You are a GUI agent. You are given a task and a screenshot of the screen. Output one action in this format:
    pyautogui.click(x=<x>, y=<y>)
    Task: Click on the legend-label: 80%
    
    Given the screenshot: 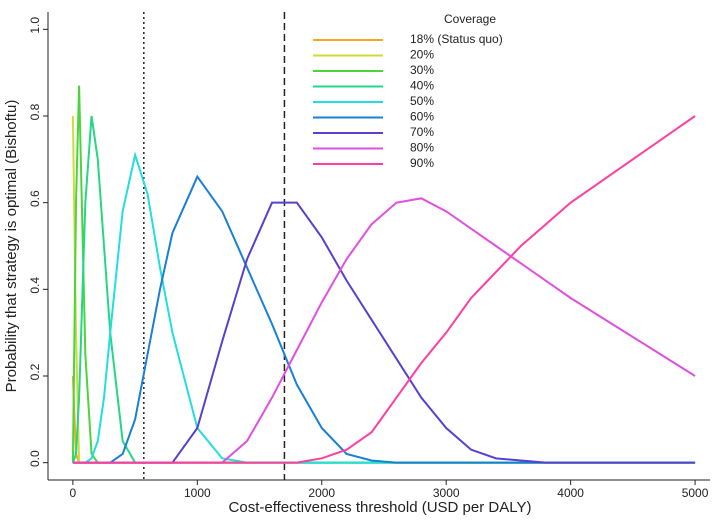 What is the action you would take?
    pyautogui.click(x=422, y=148)
    